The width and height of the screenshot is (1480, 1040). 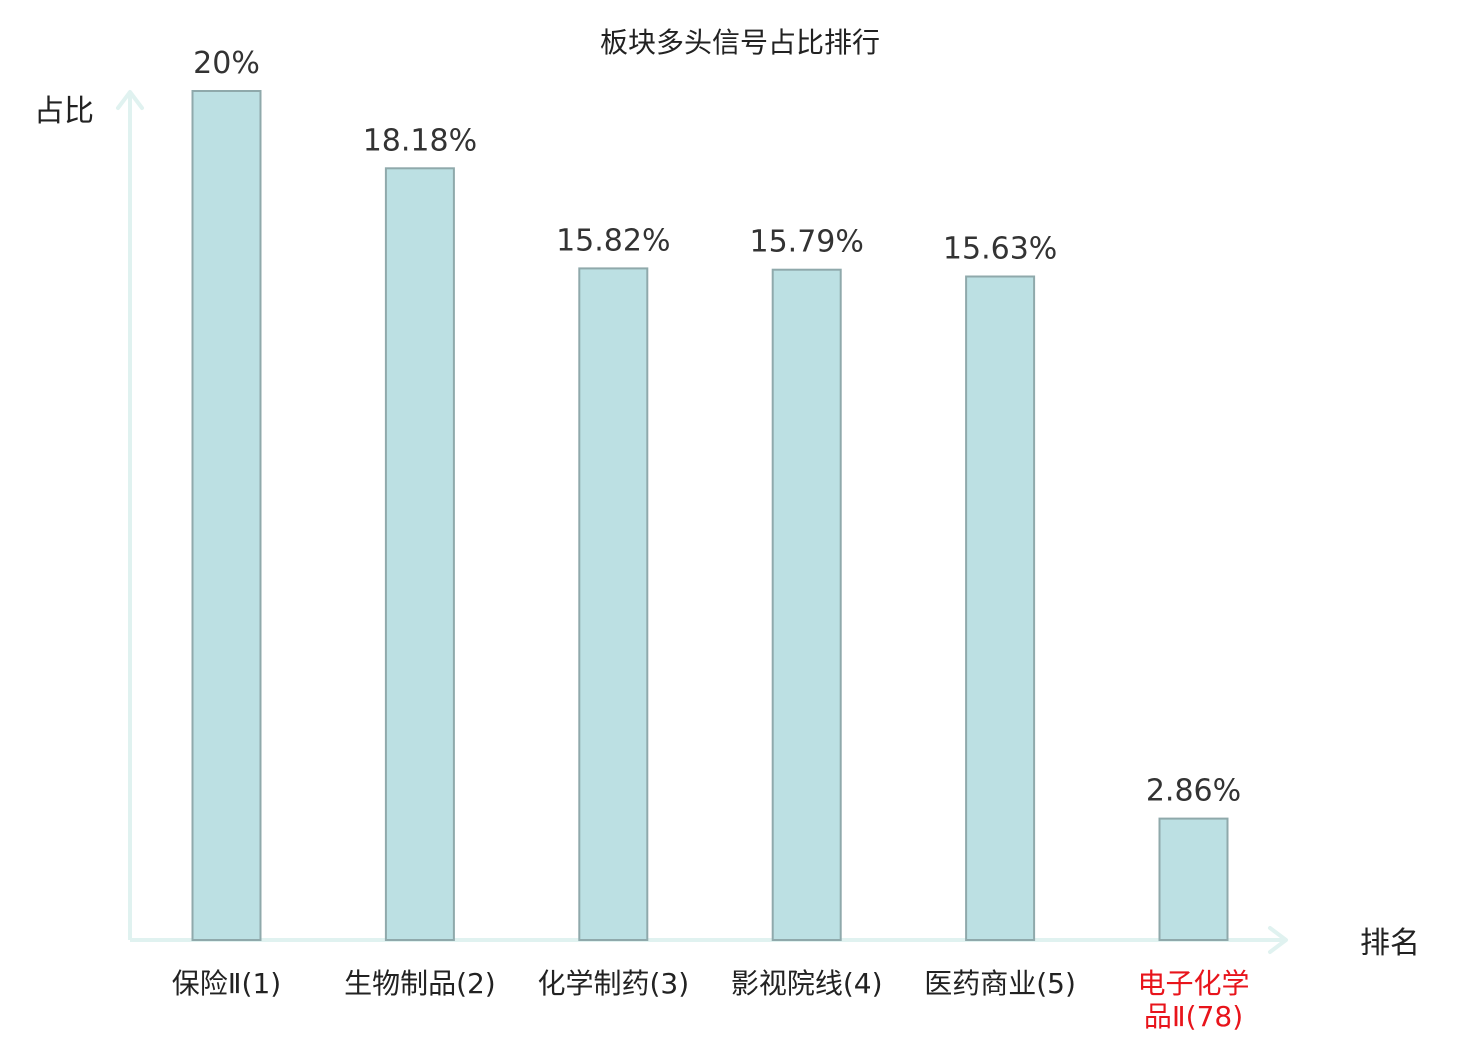 I want to click on category-label-3: 化学制药(3), so click(x=613, y=983).